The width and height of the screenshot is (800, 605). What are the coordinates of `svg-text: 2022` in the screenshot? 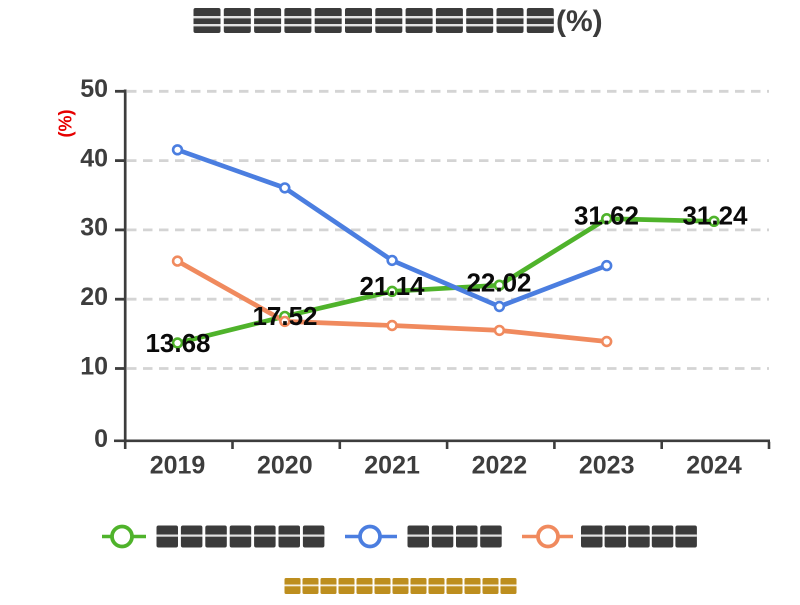 It's located at (500, 466).